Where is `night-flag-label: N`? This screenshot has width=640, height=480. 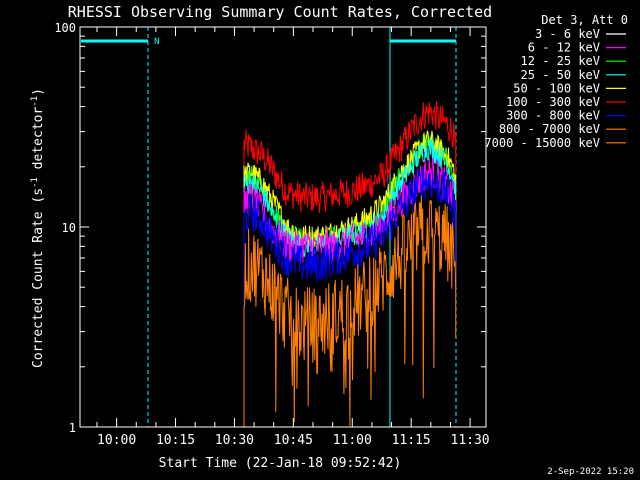
night-flag-label: N is located at coordinates (156, 42).